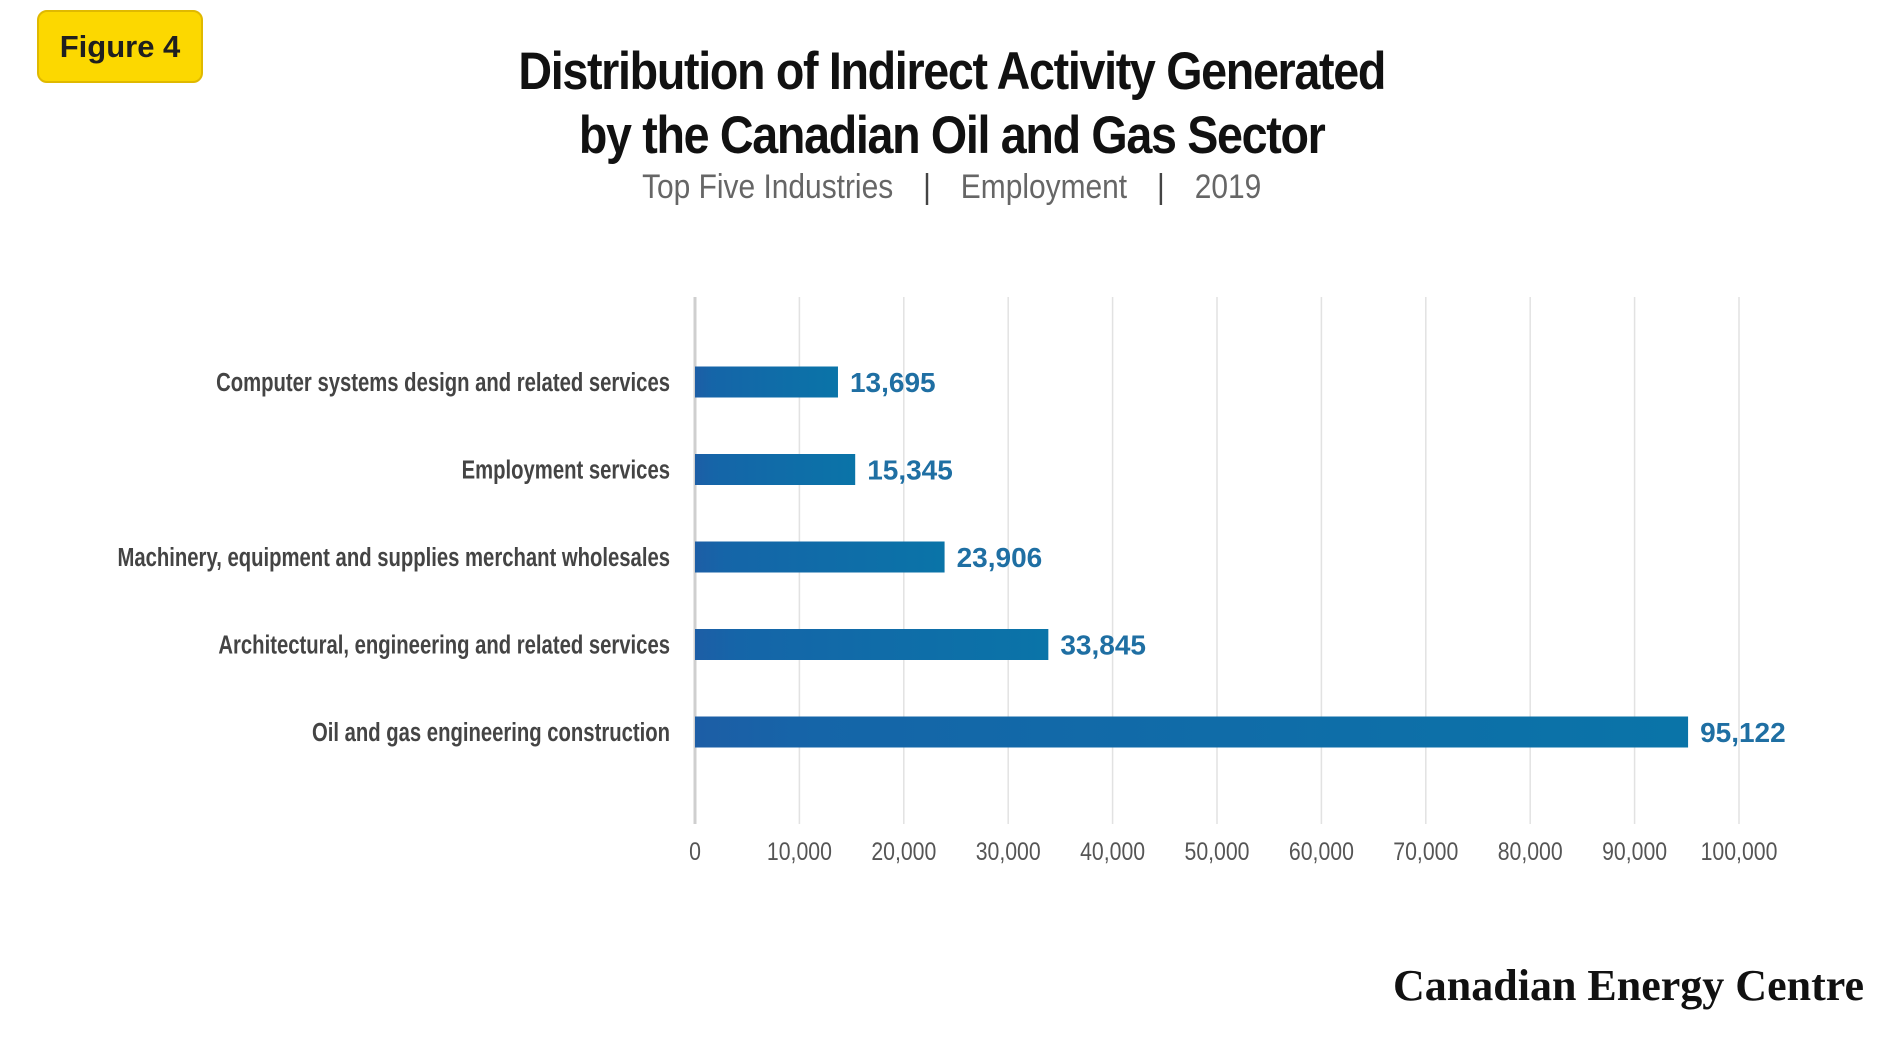  Describe the element at coordinates (1634, 851) in the screenshot. I see `x-tick-label: 90,000` at that location.